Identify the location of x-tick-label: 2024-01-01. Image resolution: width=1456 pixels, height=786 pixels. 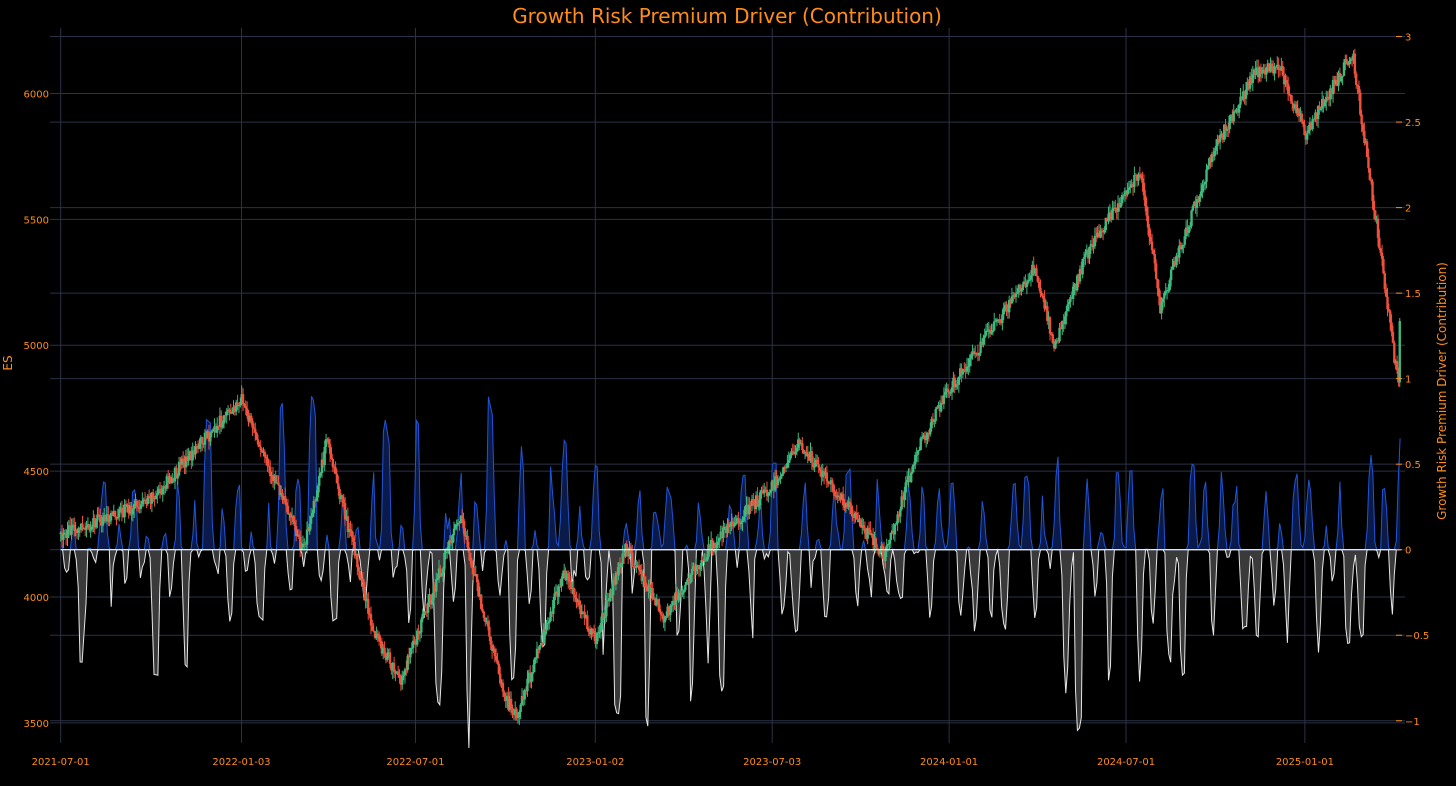
(949, 762).